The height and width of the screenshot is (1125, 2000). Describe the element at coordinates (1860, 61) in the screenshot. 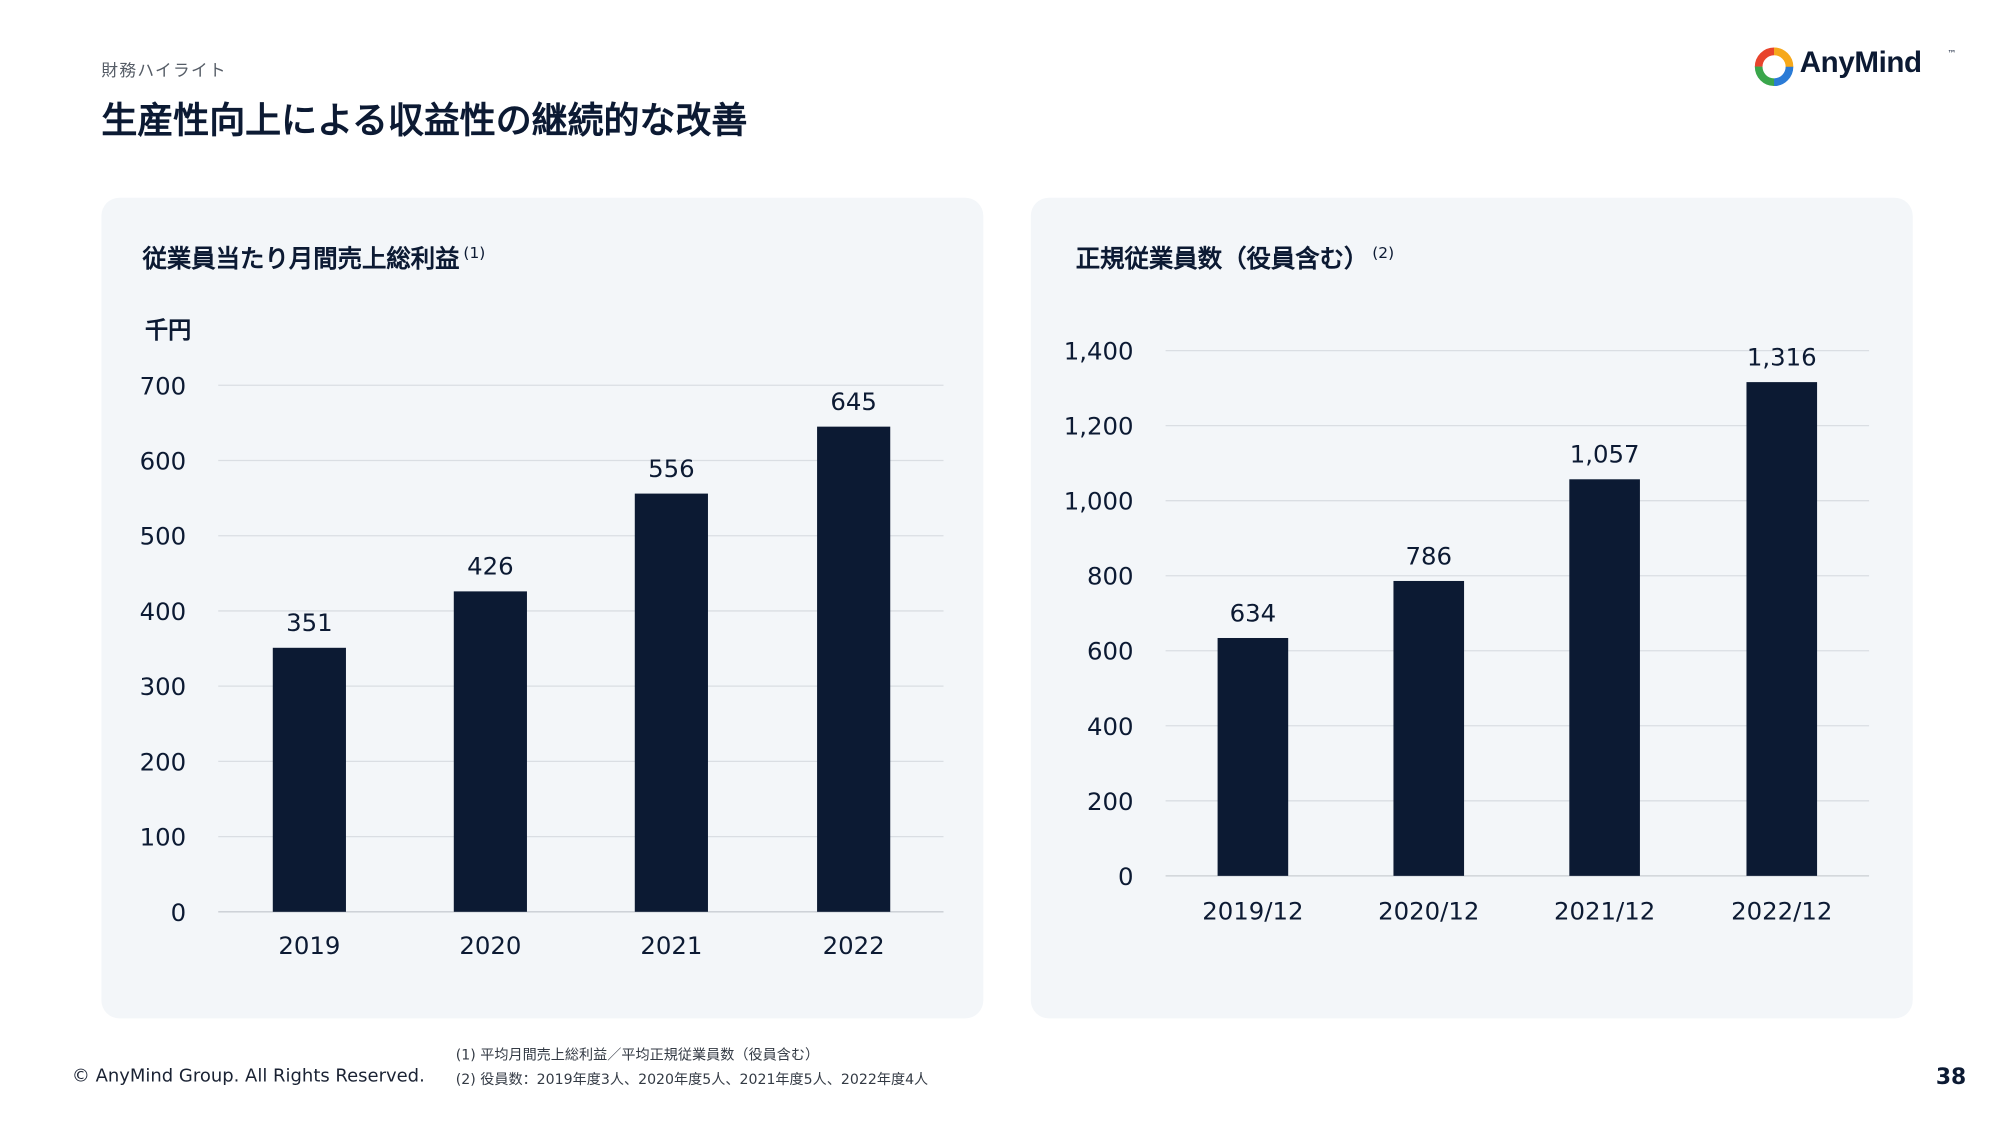

I see `logo-wordmark: AnyMind` at that location.